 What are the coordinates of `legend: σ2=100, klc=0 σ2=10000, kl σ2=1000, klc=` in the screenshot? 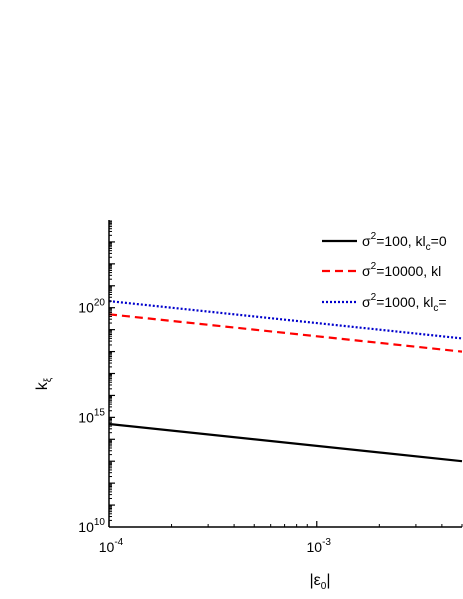 It's located at (384, 272).